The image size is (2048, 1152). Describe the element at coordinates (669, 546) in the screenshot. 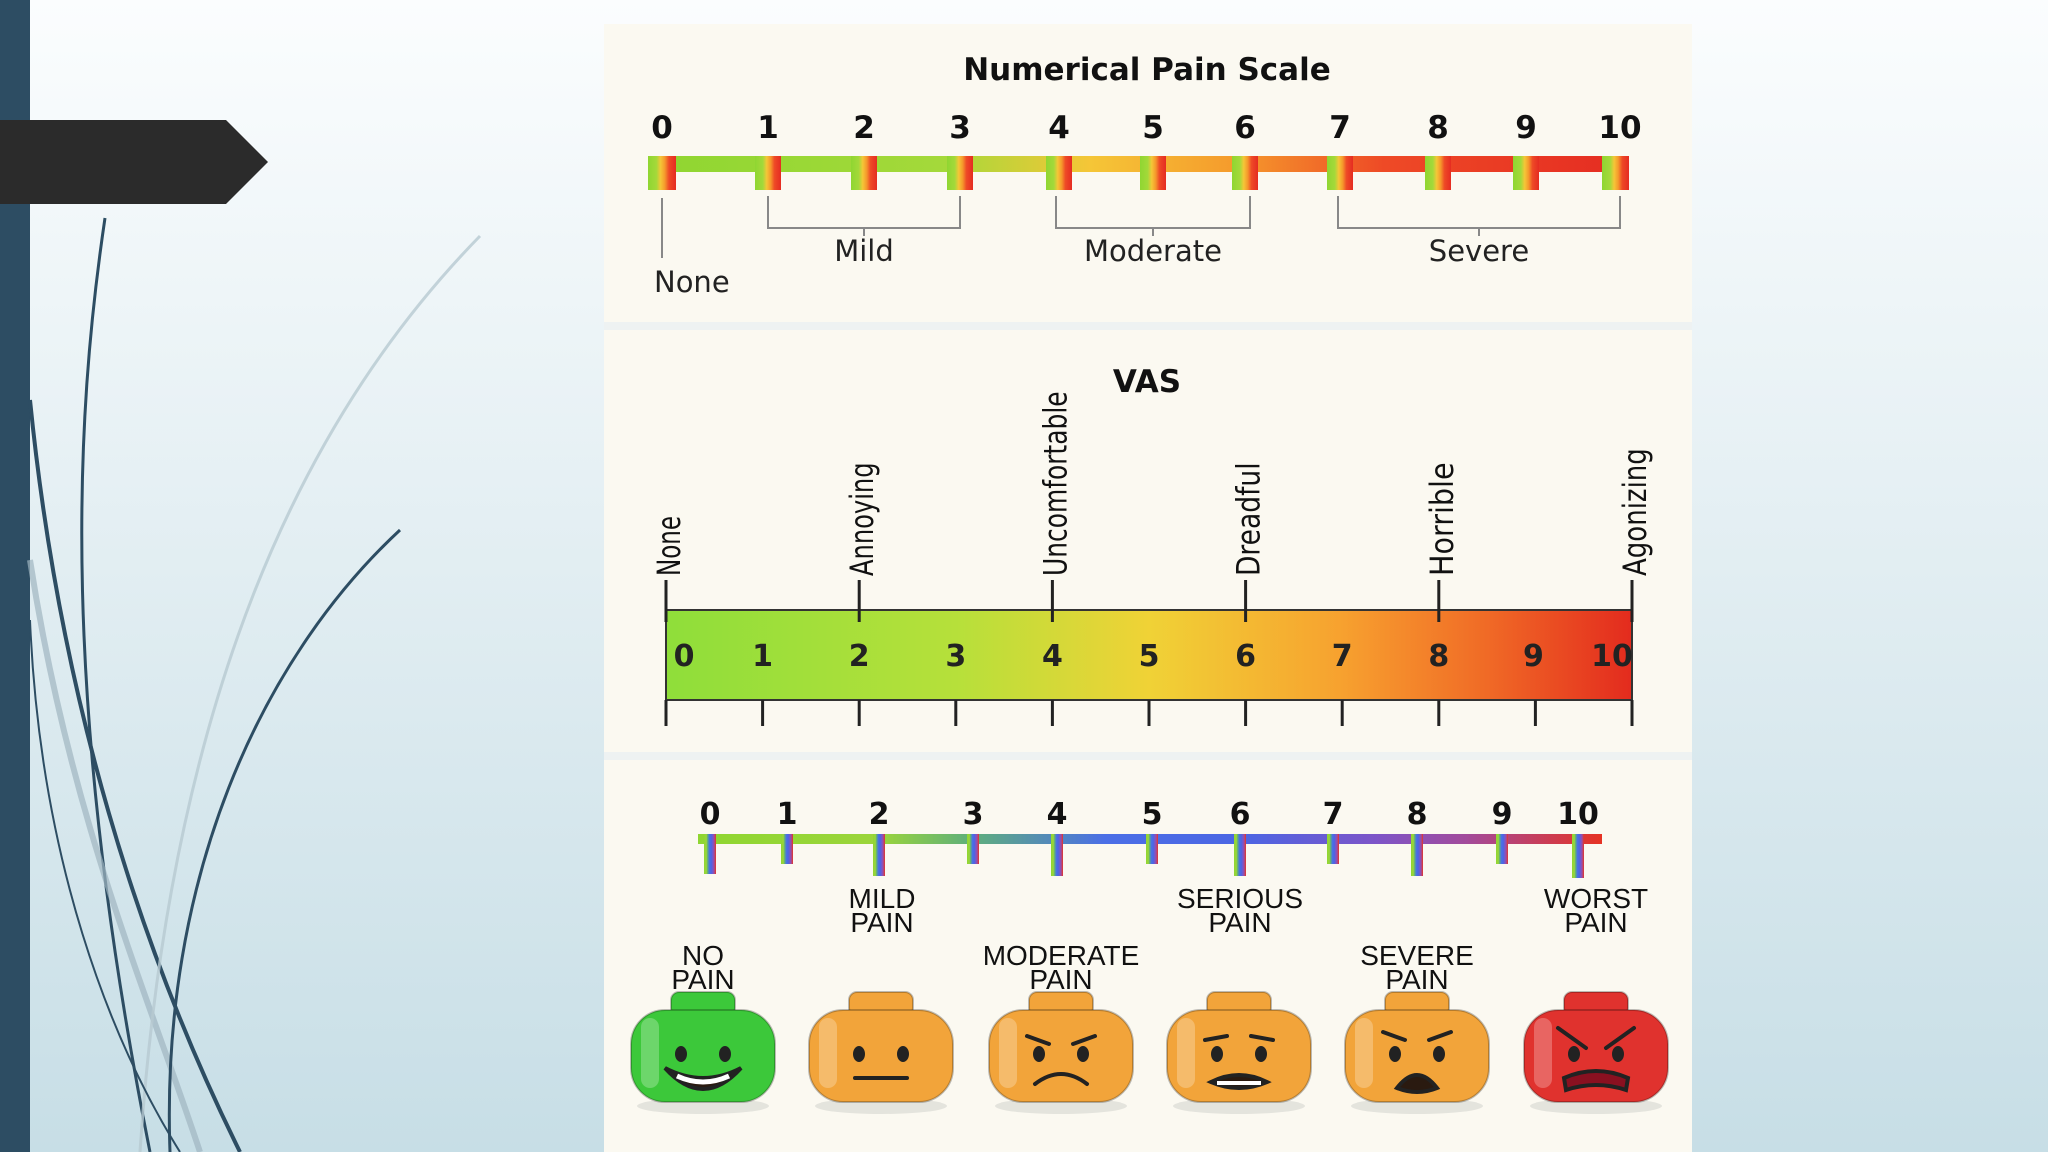

I see `vas-descriptor-none: None` at that location.